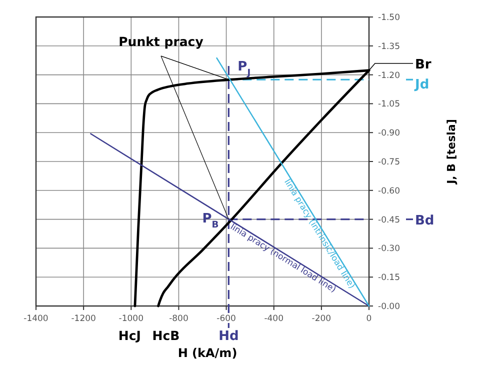 The height and width of the screenshot is (373, 480). Describe the element at coordinates (131, 319) in the screenshot. I see `x-tick-label: -1000` at that location.